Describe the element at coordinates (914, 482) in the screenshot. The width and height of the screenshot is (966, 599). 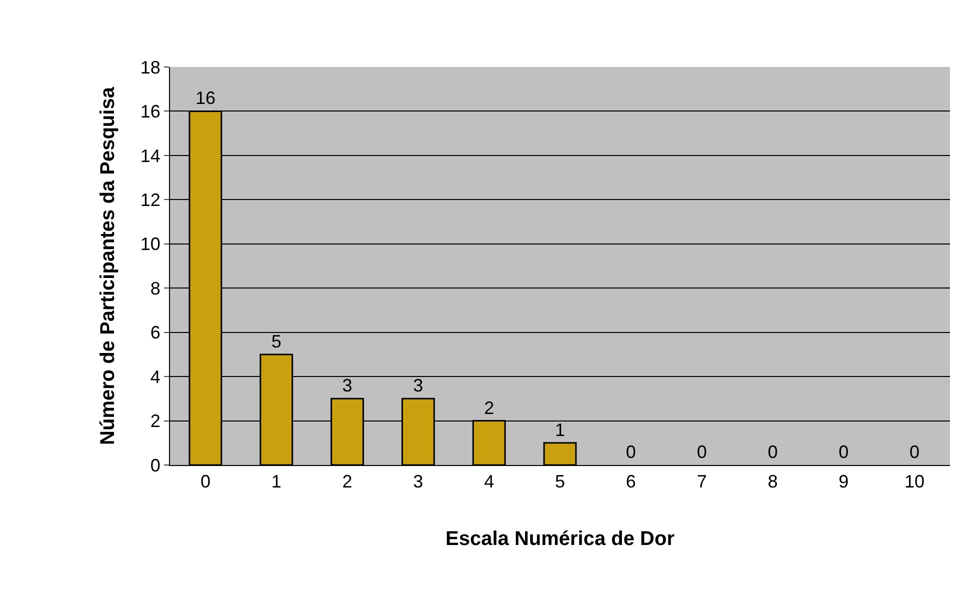
I see `x-tick-label: 10` at that location.